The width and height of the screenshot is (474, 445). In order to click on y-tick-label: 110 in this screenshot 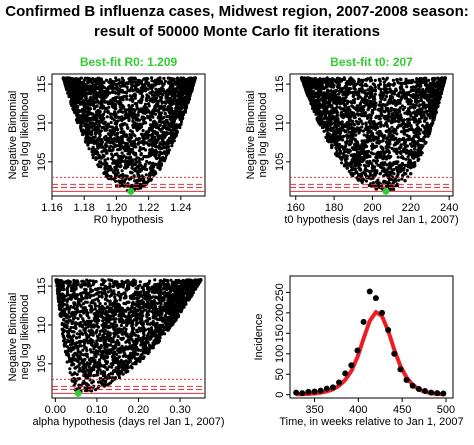, I will do `click(42, 123)`.